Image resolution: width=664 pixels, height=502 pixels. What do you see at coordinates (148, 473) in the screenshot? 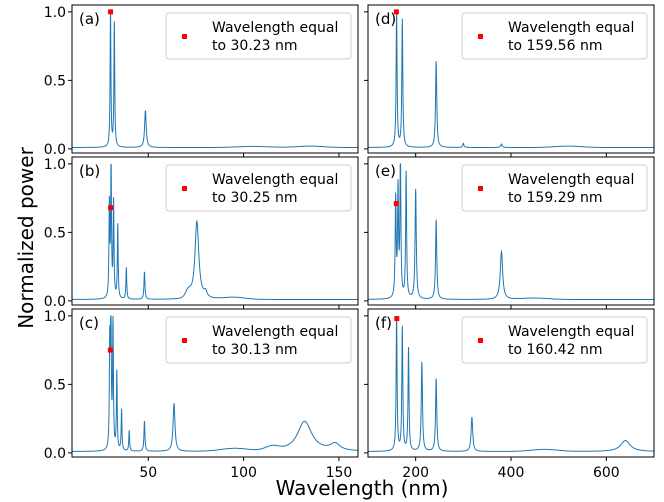
I see `x-tick-label: 50` at bounding box center [148, 473].